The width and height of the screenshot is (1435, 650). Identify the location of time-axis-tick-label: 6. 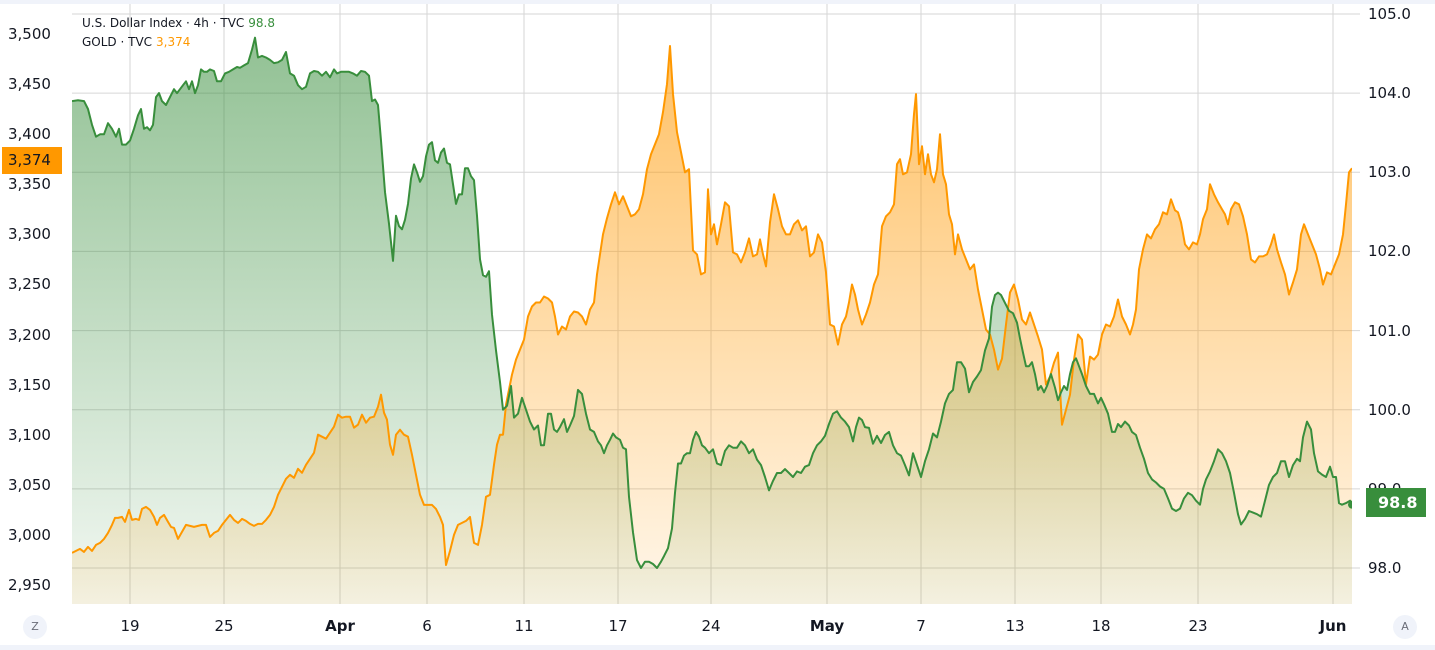
(427, 626).